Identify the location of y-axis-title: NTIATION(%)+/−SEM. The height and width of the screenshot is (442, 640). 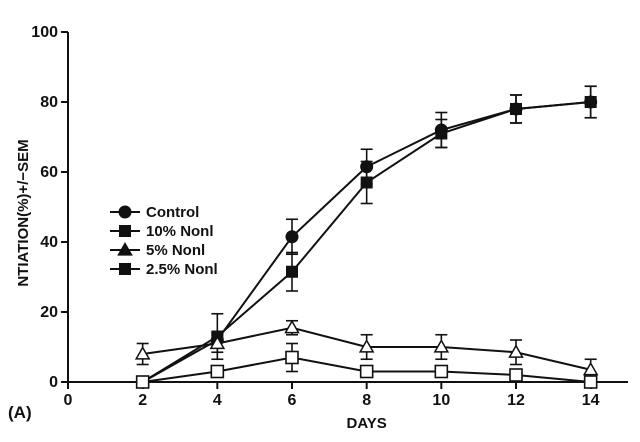
(23, 212).